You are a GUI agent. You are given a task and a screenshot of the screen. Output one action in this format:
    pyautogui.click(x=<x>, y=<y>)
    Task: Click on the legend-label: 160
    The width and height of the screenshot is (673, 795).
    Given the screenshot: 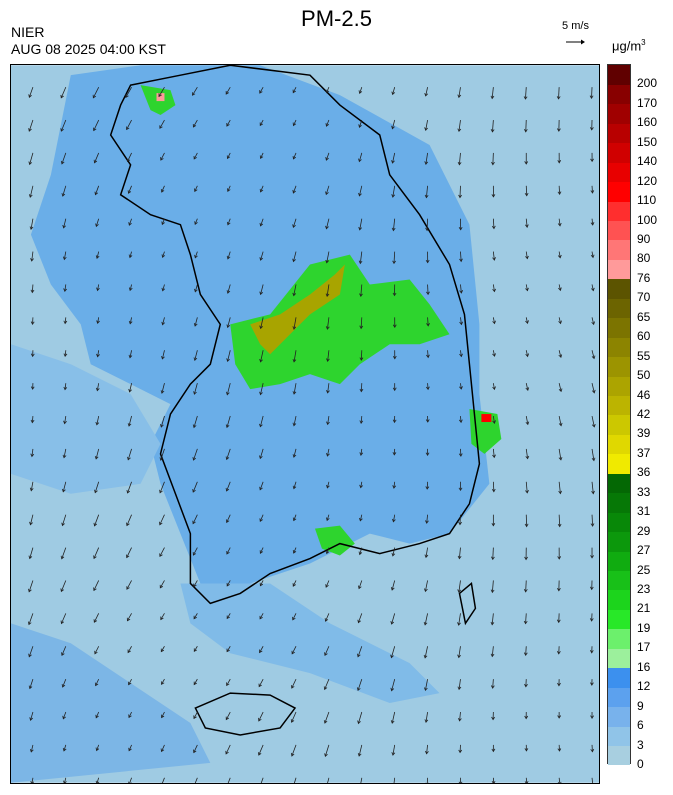 What is the action you would take?
    pyautogui.click(x=647, y=122)
    